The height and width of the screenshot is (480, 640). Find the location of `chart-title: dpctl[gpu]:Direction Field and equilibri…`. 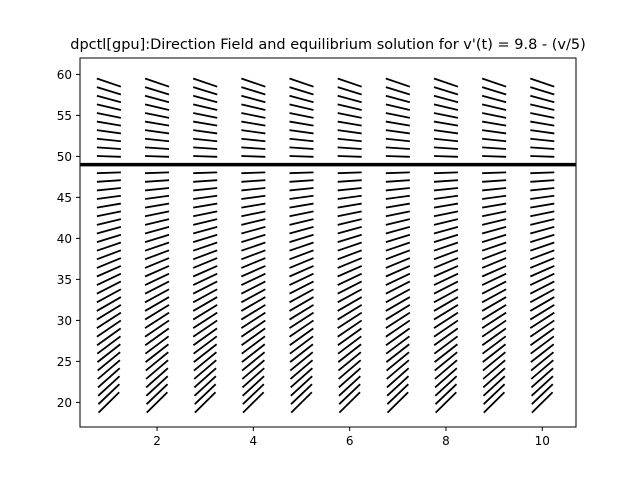

chart-title: dpctl[gpu]:Direction Field and equilibri… is located at coordinates (328, 45).